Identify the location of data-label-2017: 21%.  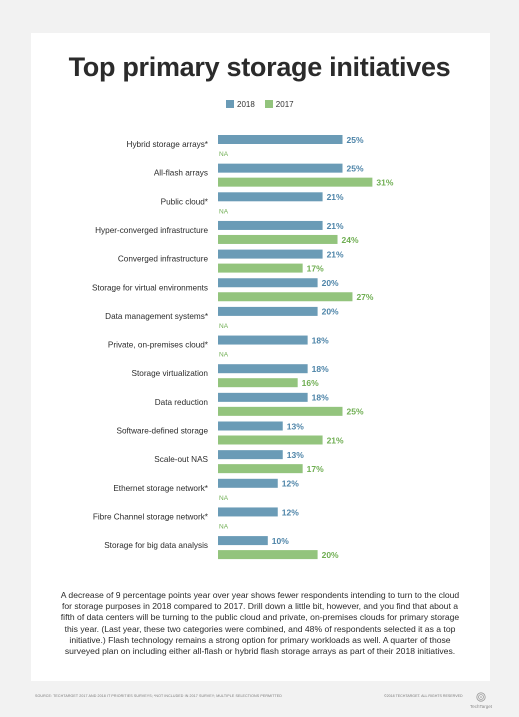
(335, 440).